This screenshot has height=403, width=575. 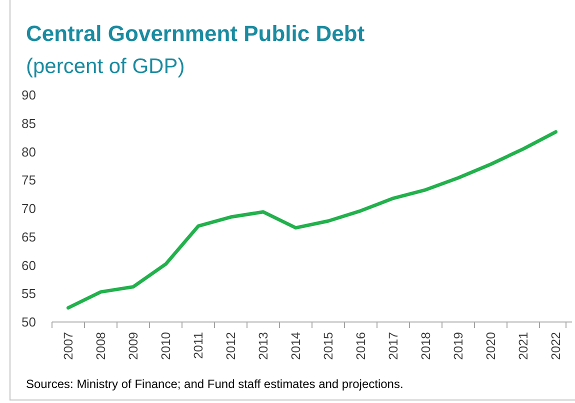 What do you see at coordinates (29, 236) in the screenshot?
I see `y-tick-label: 65` at bounding box center [29, 236].